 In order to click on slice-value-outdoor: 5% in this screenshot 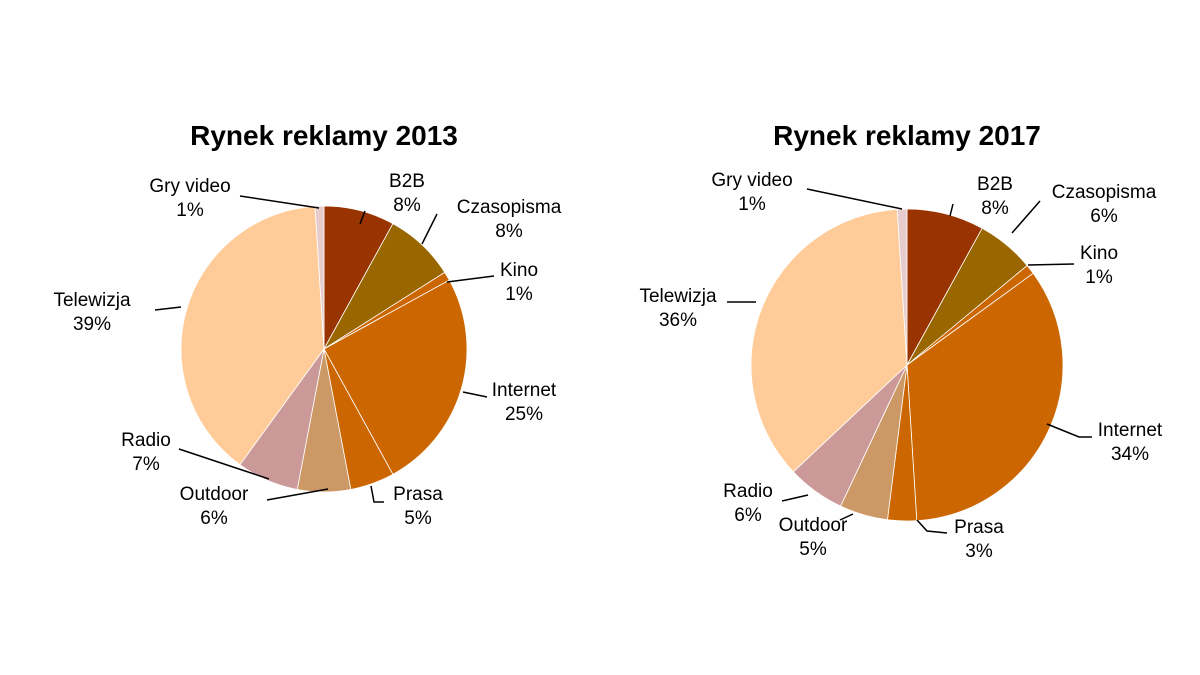, I will do `click(813, 549)`.